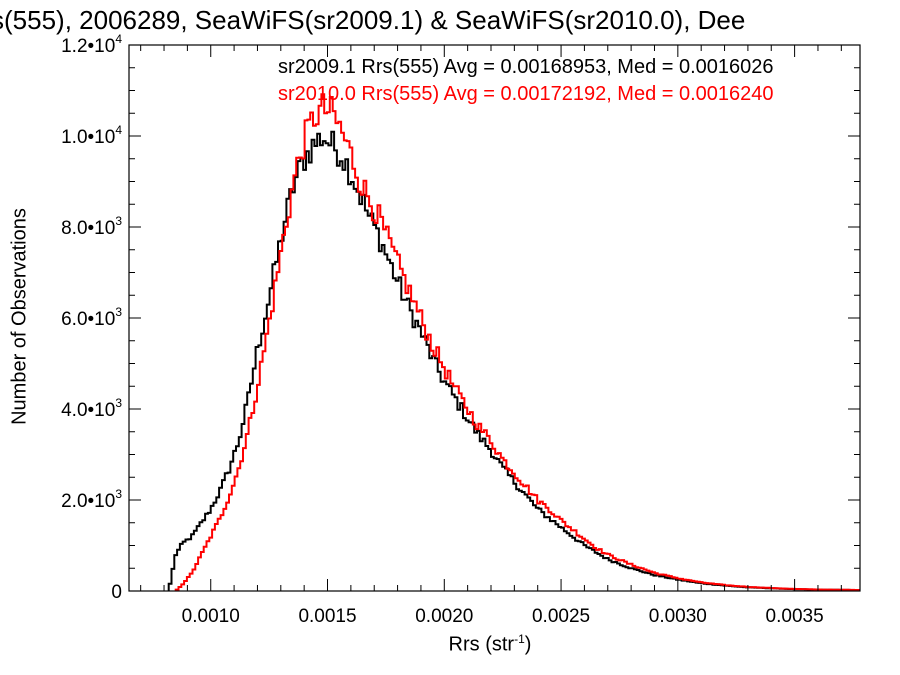 This screenshot has width=900, height=675. I want to click on x-tick-label: 0.0025, so click(561, 616).